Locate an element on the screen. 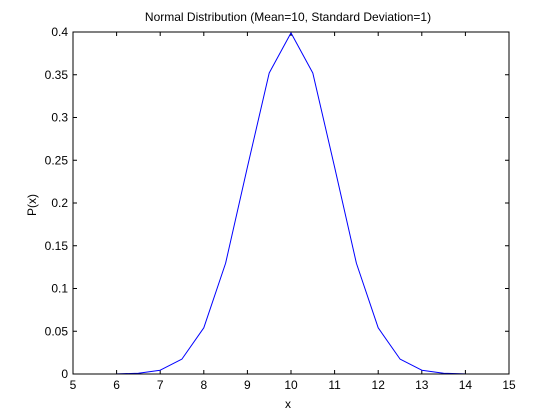  y-tick-label: 0.35 is located at coordinates (57, 75).